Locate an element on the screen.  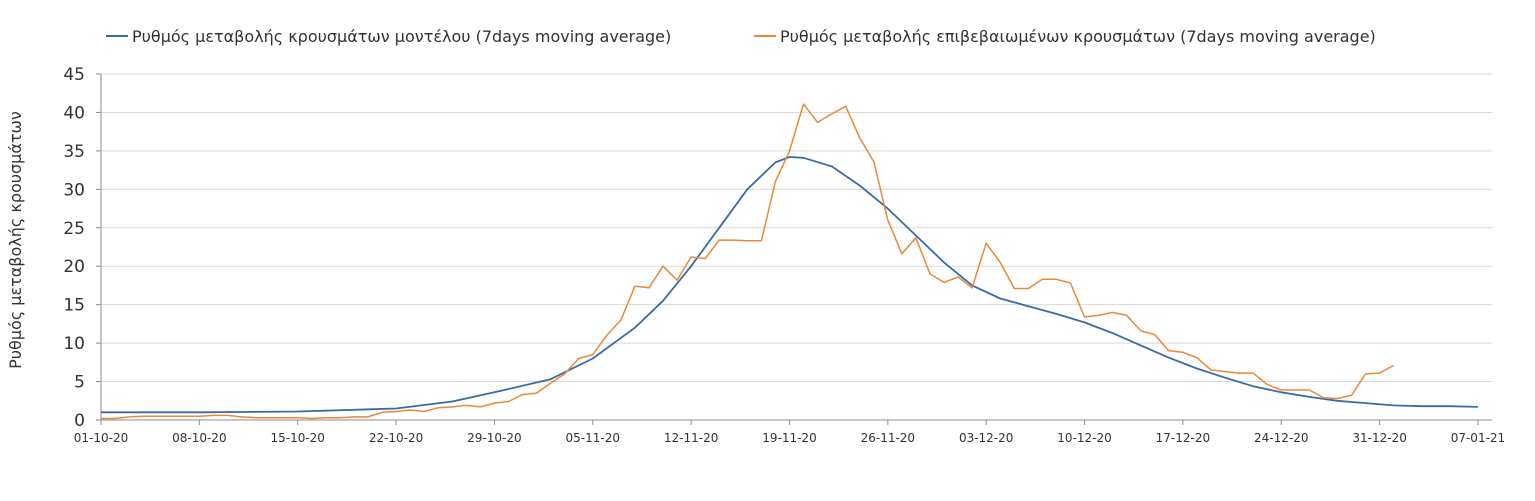
y-tick-label: 0 is located at coordinates (79, 421).